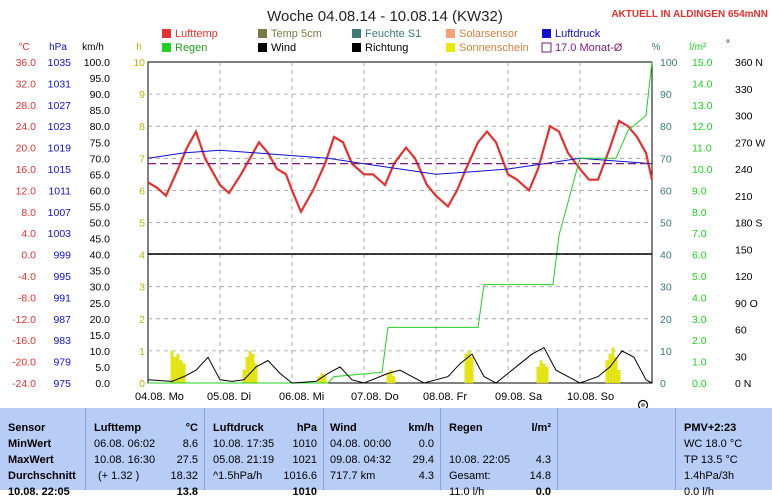 Image resolution: width=772 pixels, height=498 pixels. Describe the element at coordinates (702, 127) in the screenshot. I see `tick-label-rain: 12.0` at that location.